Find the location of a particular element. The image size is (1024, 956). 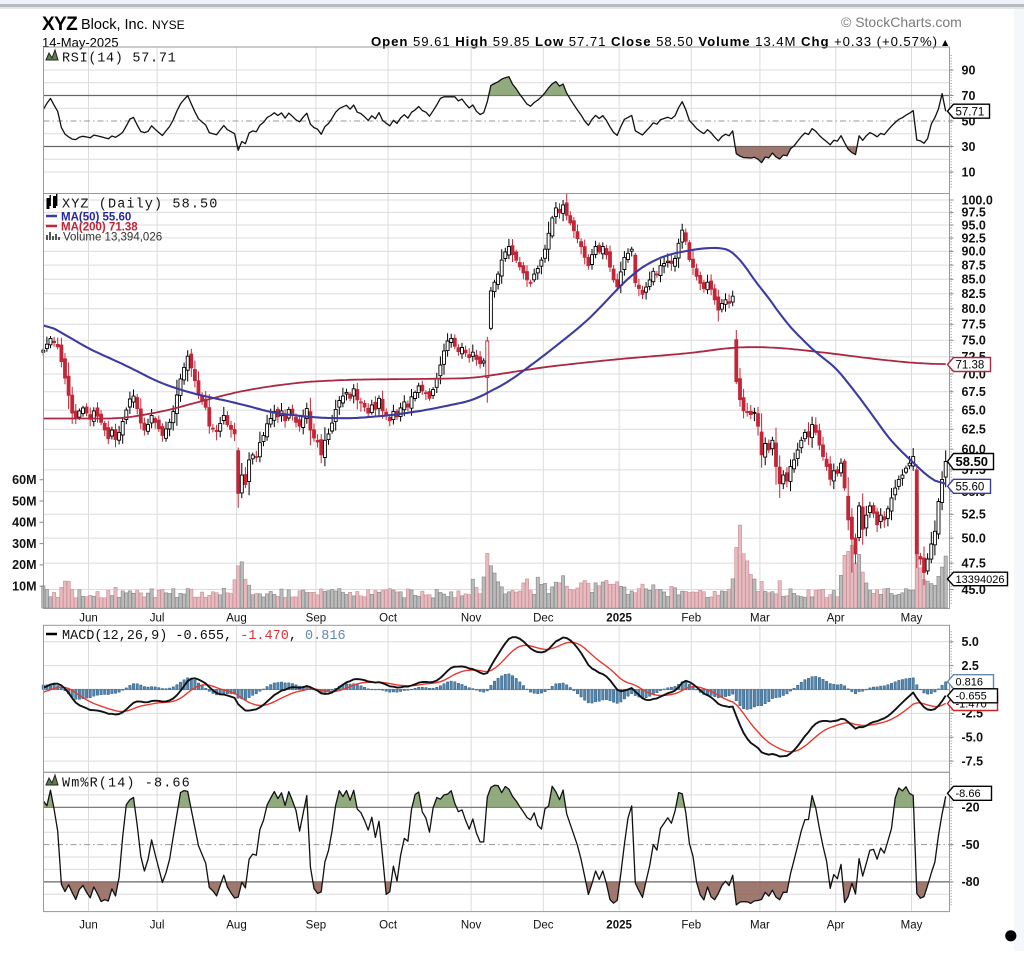

svg-text: Block, Inc. is located at coordinates (114, 25).